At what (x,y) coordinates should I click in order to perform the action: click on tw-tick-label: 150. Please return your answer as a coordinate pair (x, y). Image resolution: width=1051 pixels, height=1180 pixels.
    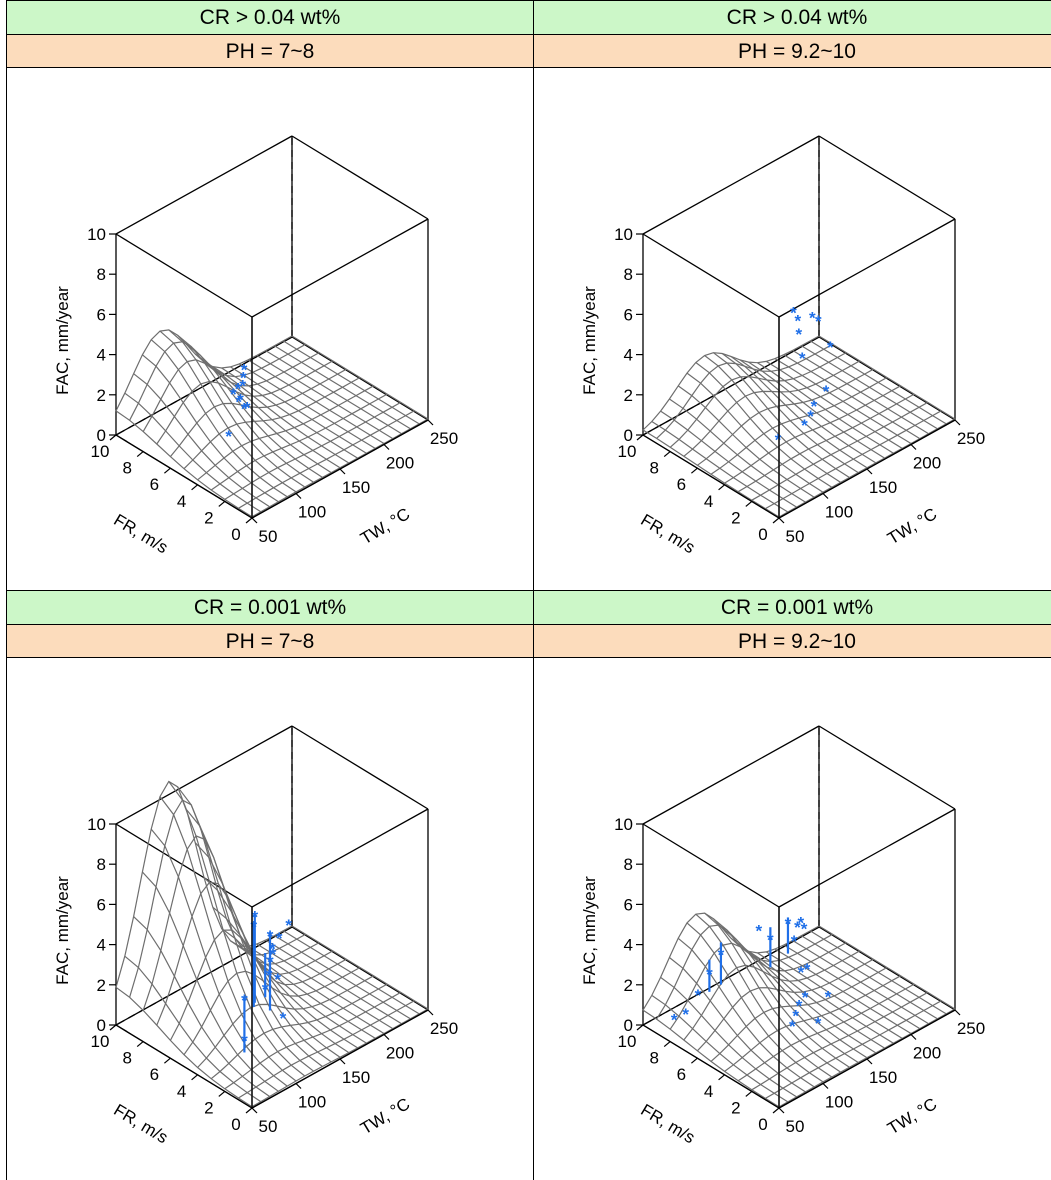
    Looking at the image, I should click on (356, 1077).